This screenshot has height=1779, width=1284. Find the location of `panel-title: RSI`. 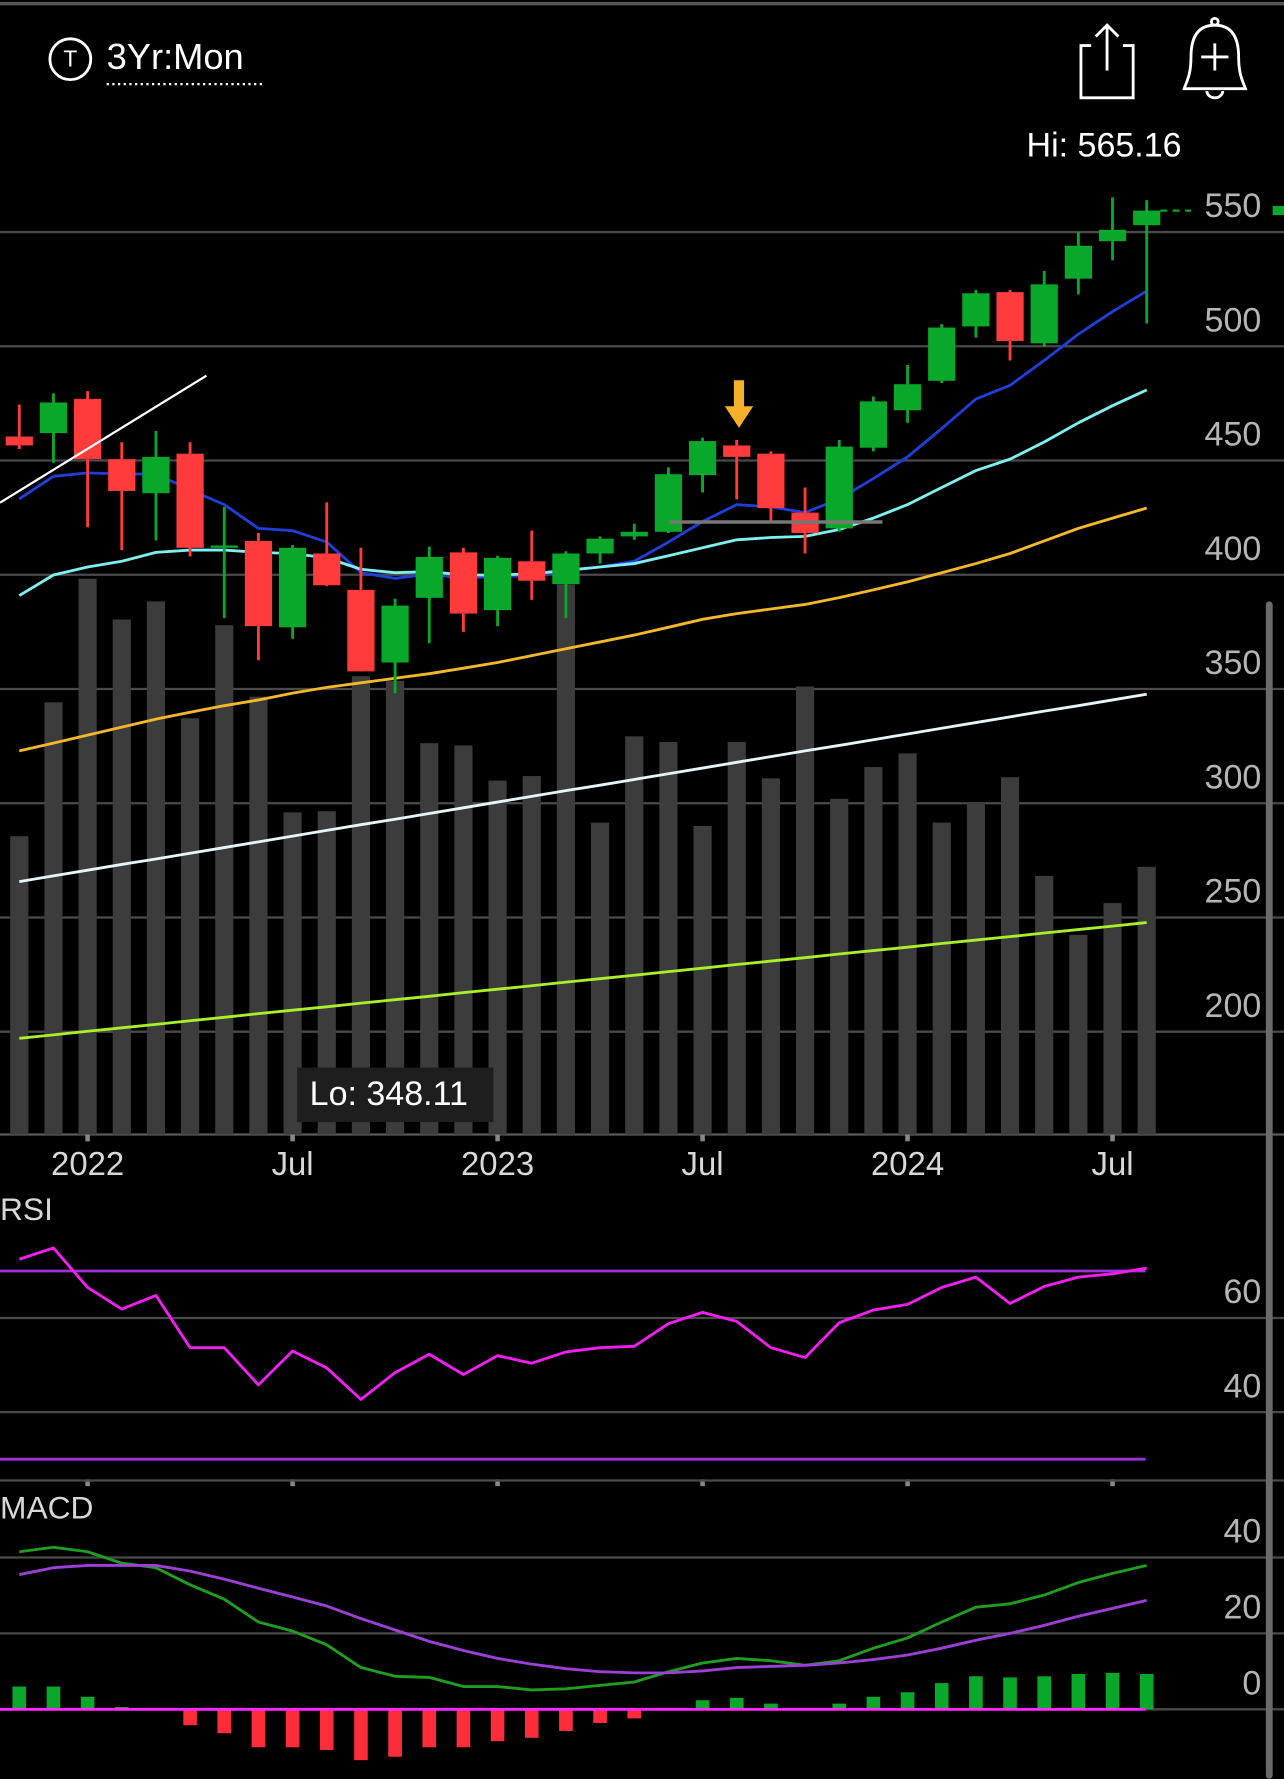

panel-title: RSI is located at coordinates (26, 1209).